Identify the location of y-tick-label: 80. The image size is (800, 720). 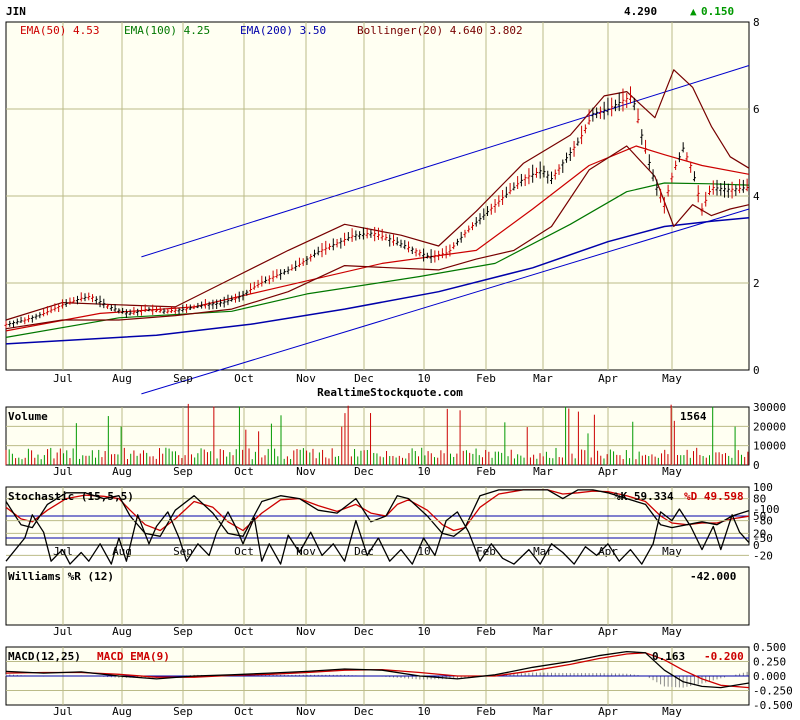
(759, 499).